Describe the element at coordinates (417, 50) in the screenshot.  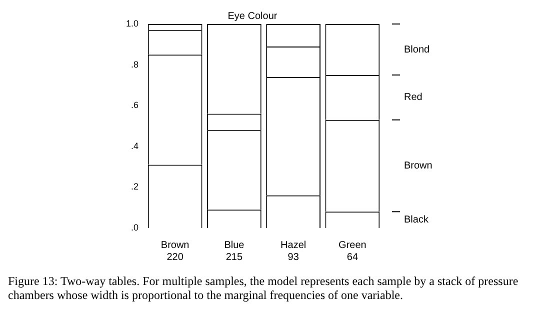
I see `text: Blond` at that location.